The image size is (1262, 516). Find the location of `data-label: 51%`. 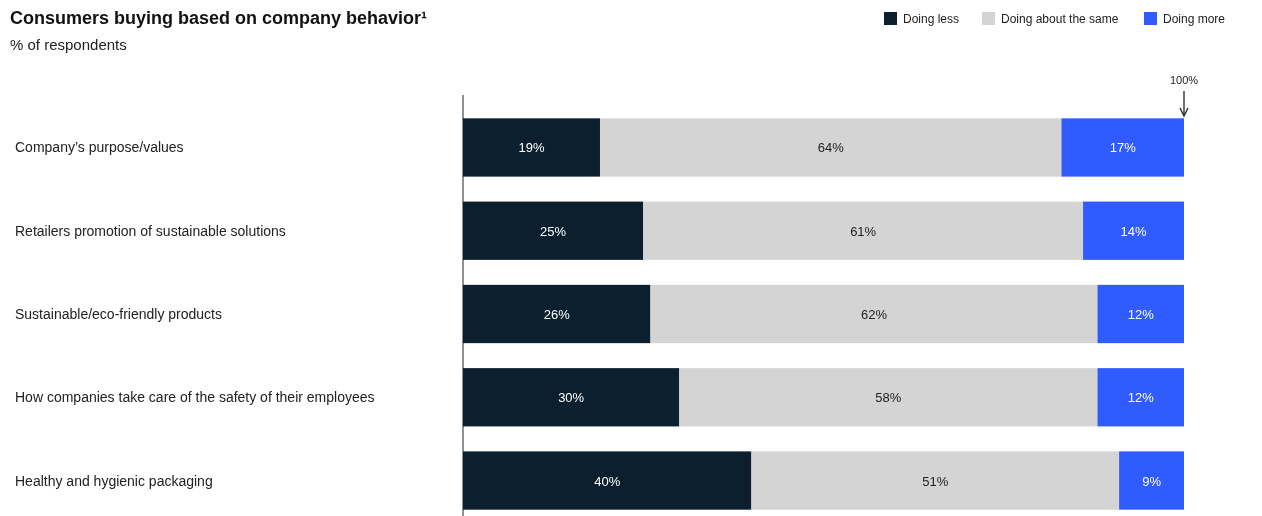

data-label: 51% is located at coordinates (935, 481).